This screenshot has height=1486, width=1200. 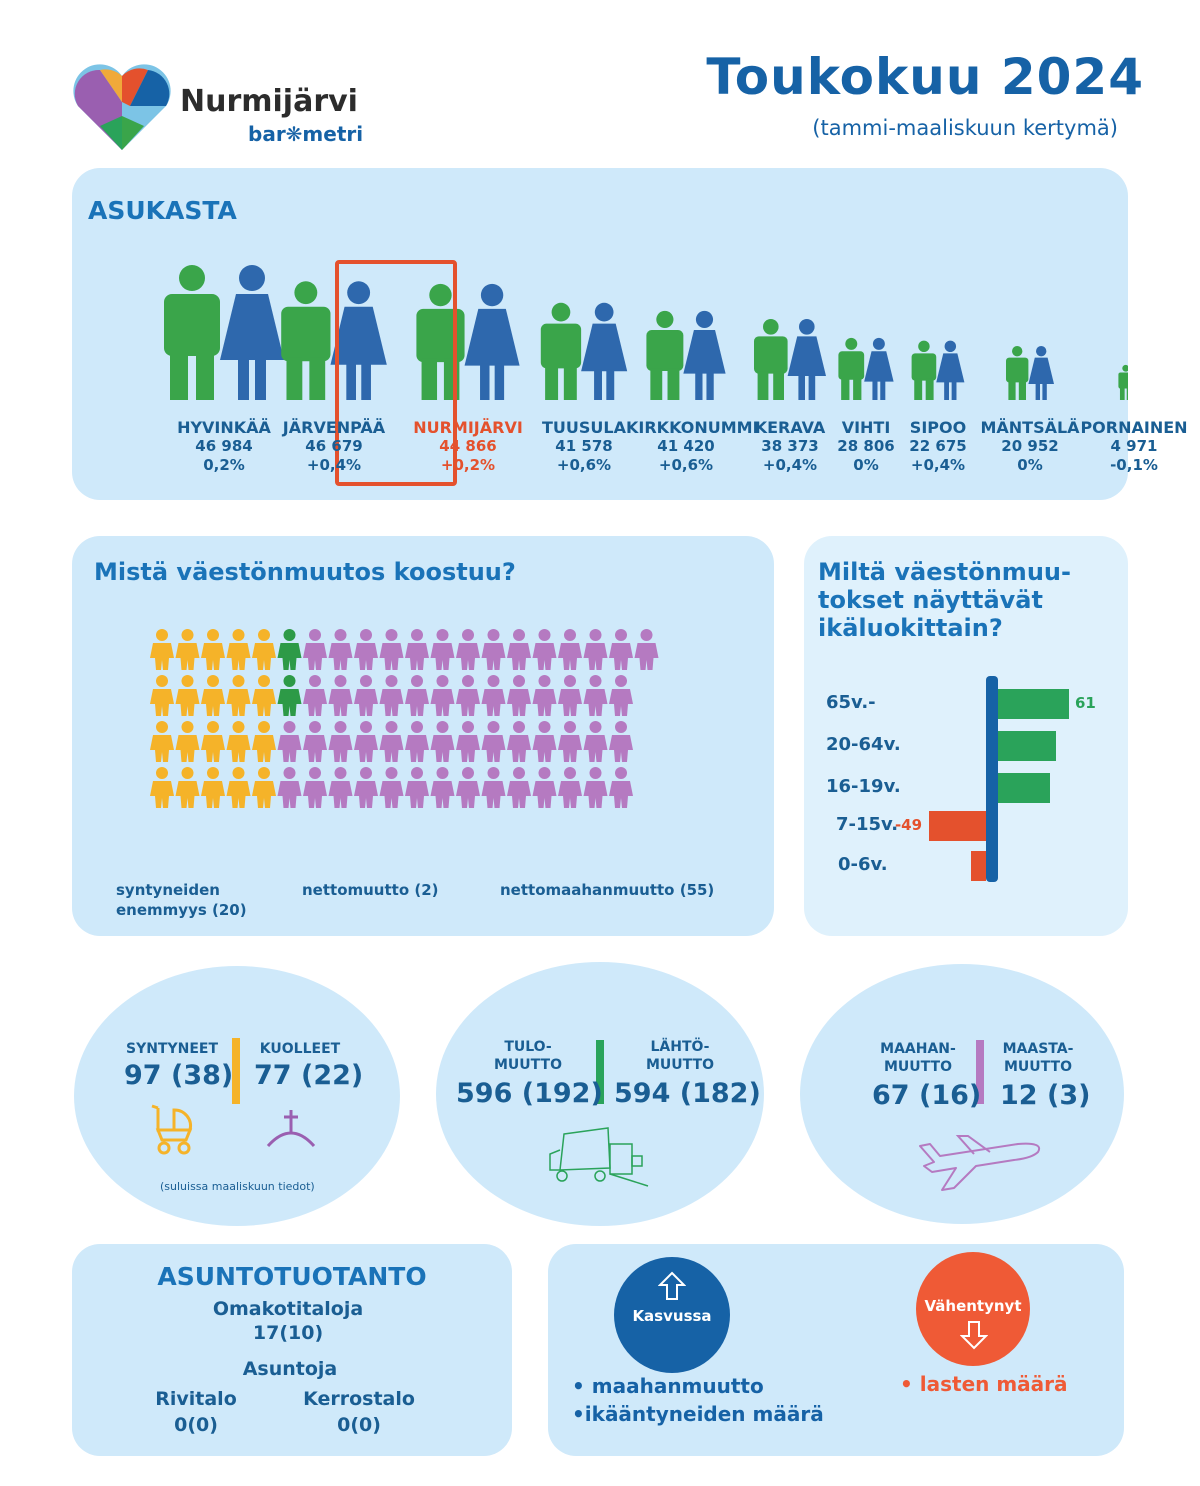 I want to click on city-population: 4 971, so click(x=1134, y=446).